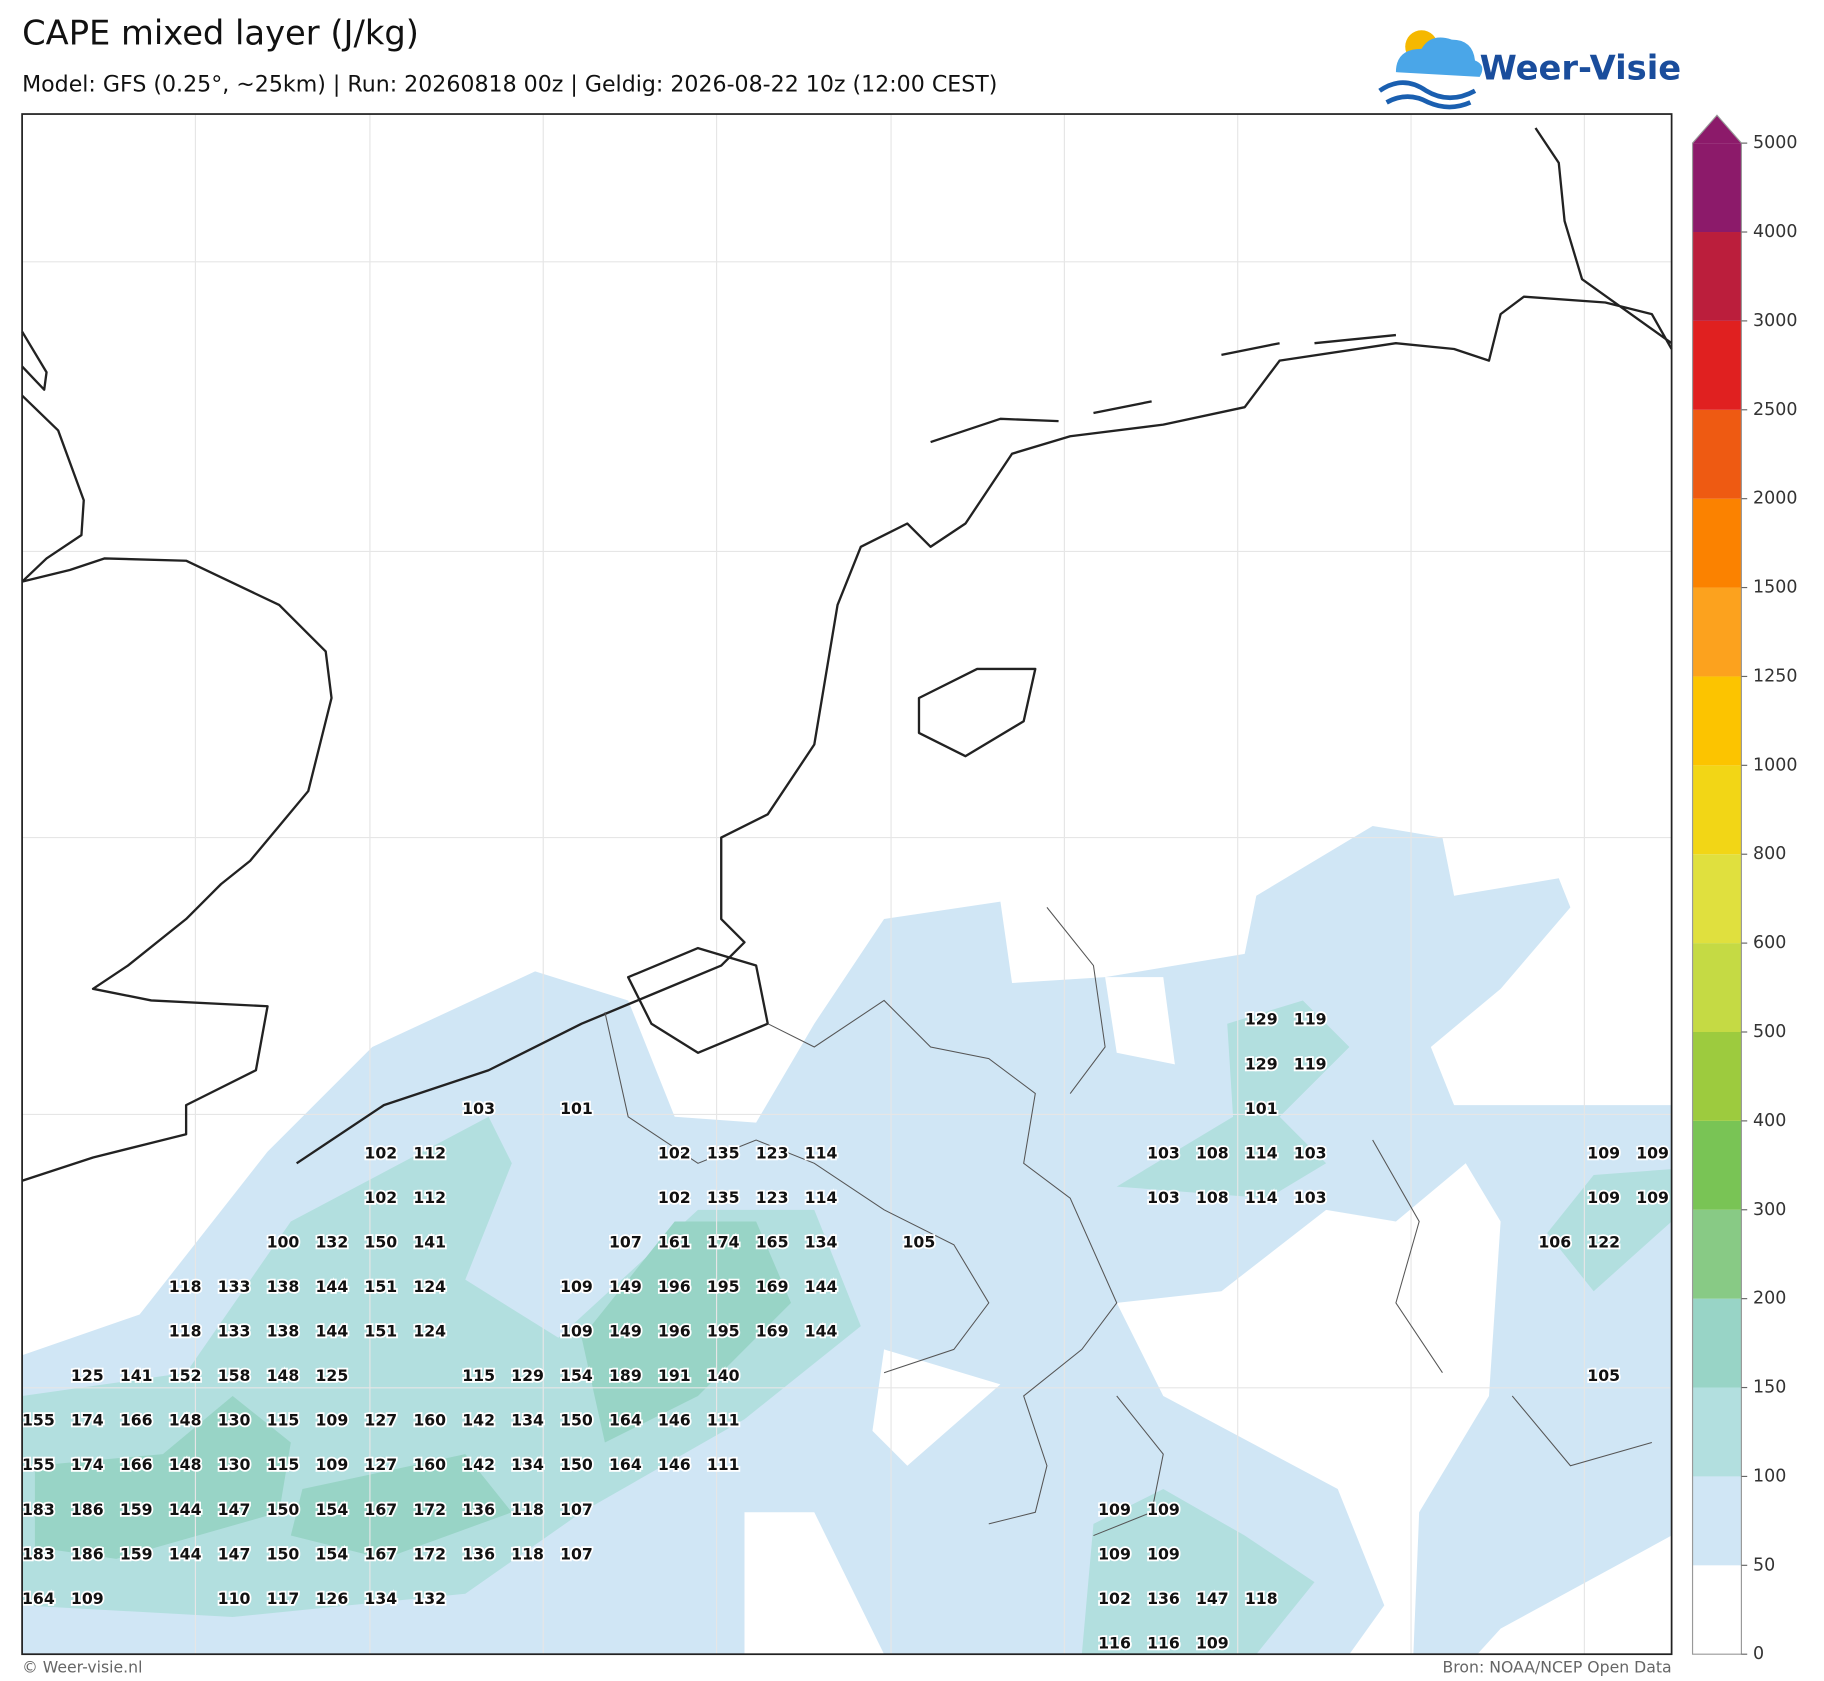 Image resolution: width=1824 pixels, height=1681 pixels. I want to click on colorbar-tick-label: 3000, so click(1775, 321).